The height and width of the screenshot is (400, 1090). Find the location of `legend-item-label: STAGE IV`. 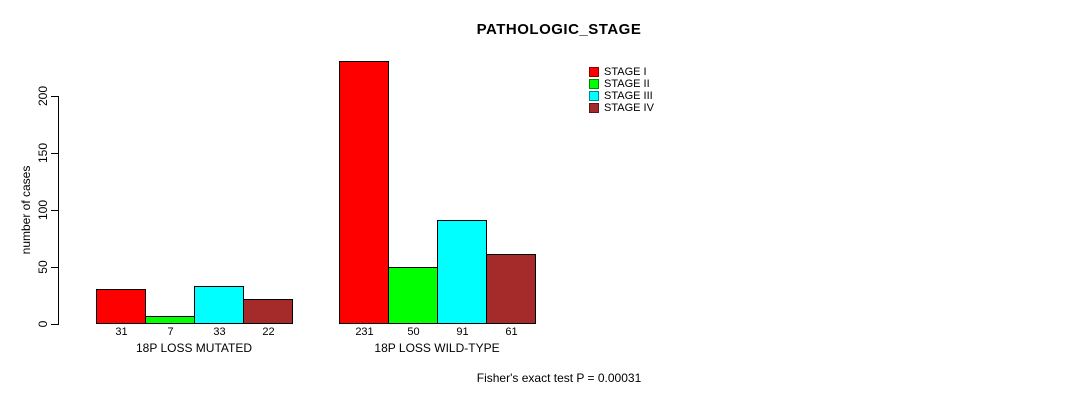

legend-item-label: STAGE IV is located at coordinates (629, 108).